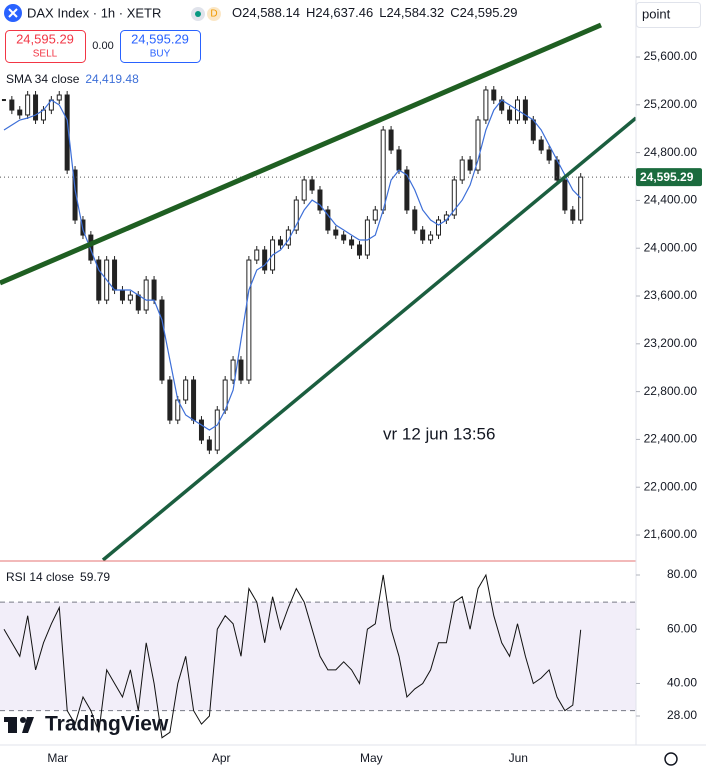 This screenshot has width=706, height=772. I want to click on sma-value: 24,419.48, so click(112, 79).